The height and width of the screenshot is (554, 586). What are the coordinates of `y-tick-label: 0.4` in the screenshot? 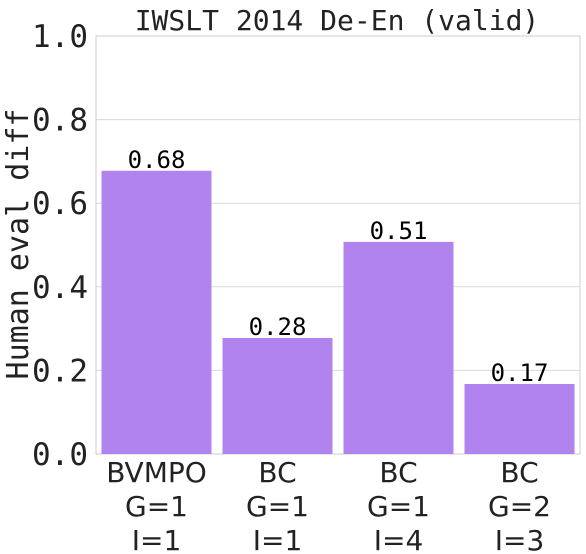 It's located at (60, 288).